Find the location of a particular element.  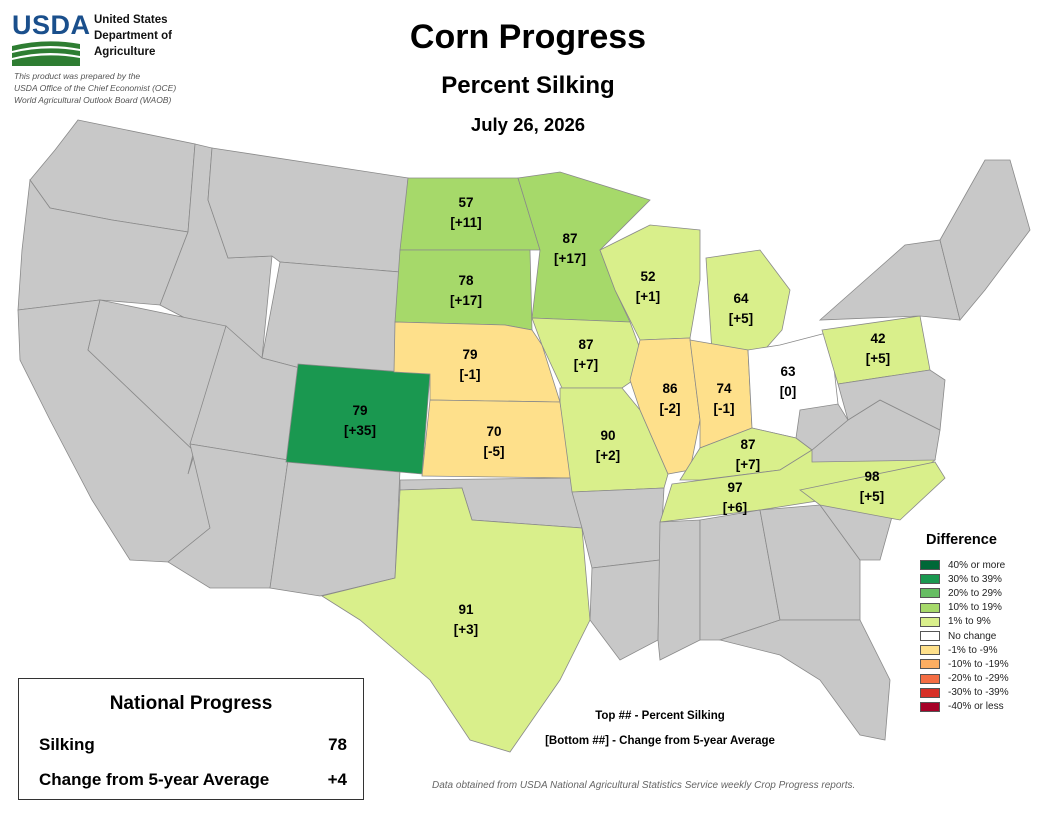

legend-label: 30% to 39% is located at coordinates (975, 579).